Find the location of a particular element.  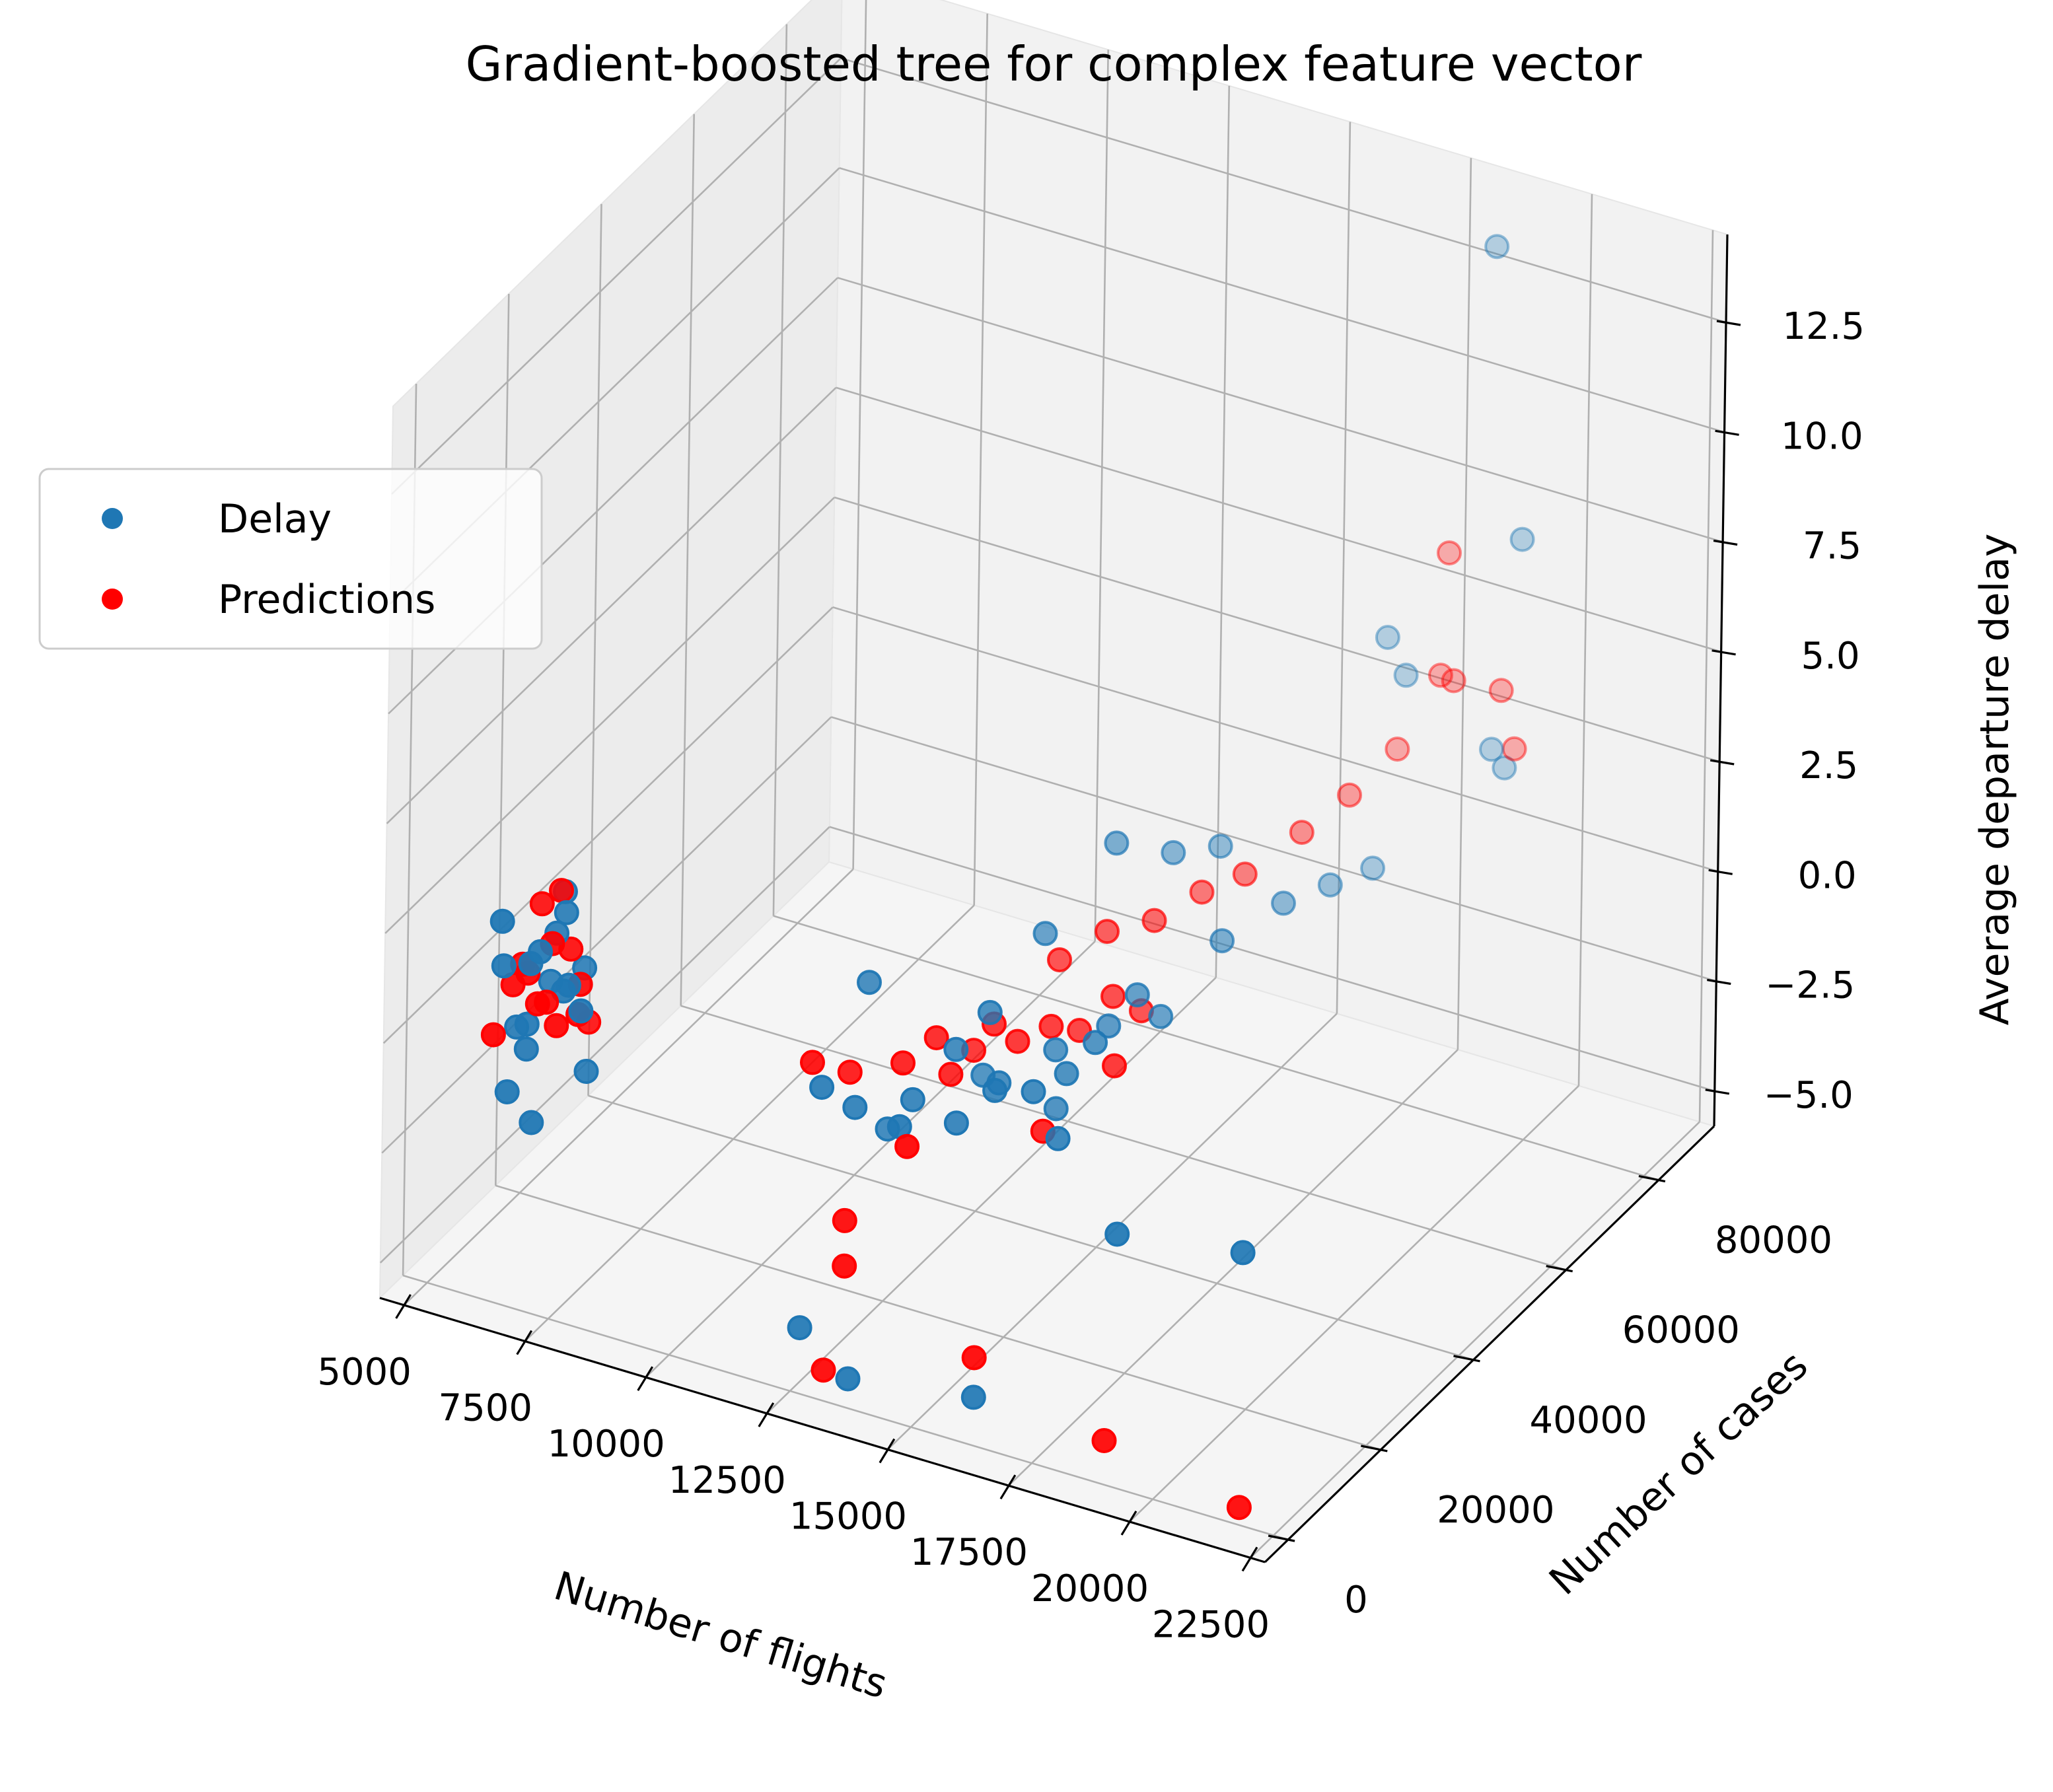

y-axis-line is located at coordinates (1489, 1344).